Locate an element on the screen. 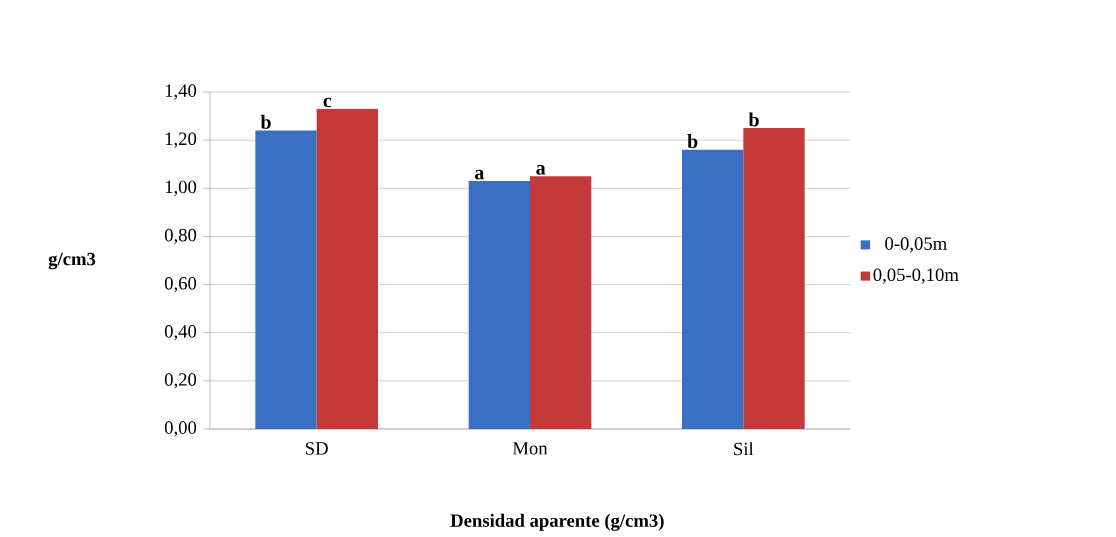 Image resolution: width=1116 pixels, height=537 pixels. y-tick-label: 0,80 is located at coordinates (180, 236).